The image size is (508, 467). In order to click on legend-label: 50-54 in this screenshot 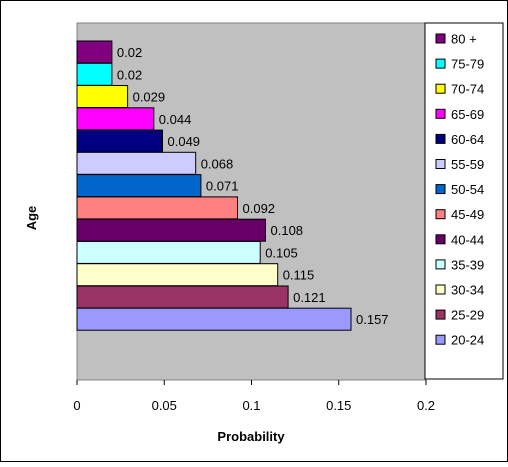, I will do `click(467, 189)`.